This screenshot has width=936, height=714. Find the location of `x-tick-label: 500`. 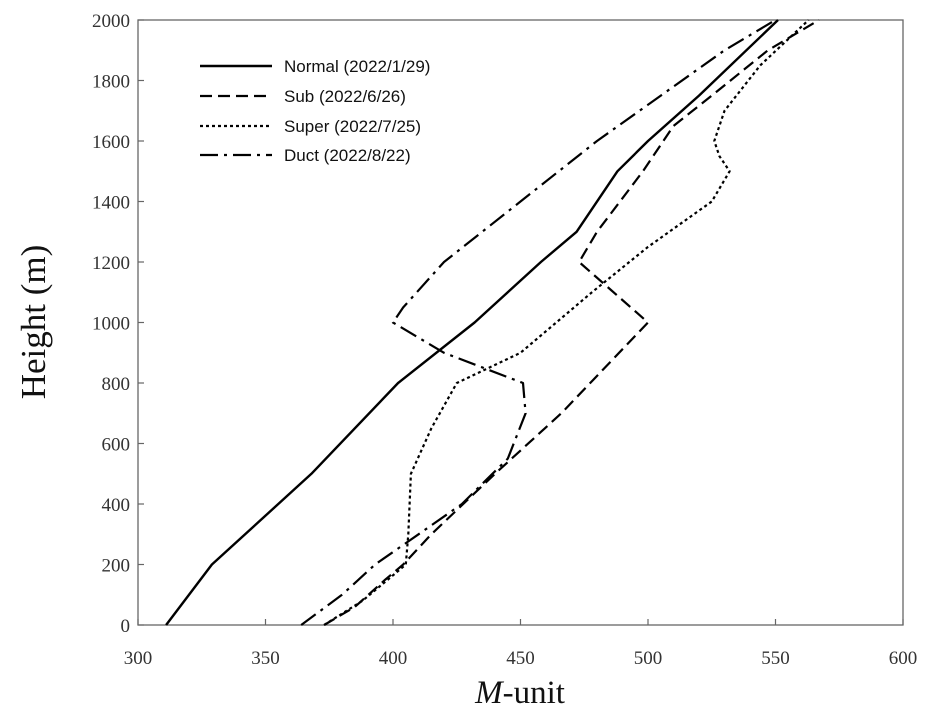

x-tick-label: 500 is located at coordinates (648, 658).